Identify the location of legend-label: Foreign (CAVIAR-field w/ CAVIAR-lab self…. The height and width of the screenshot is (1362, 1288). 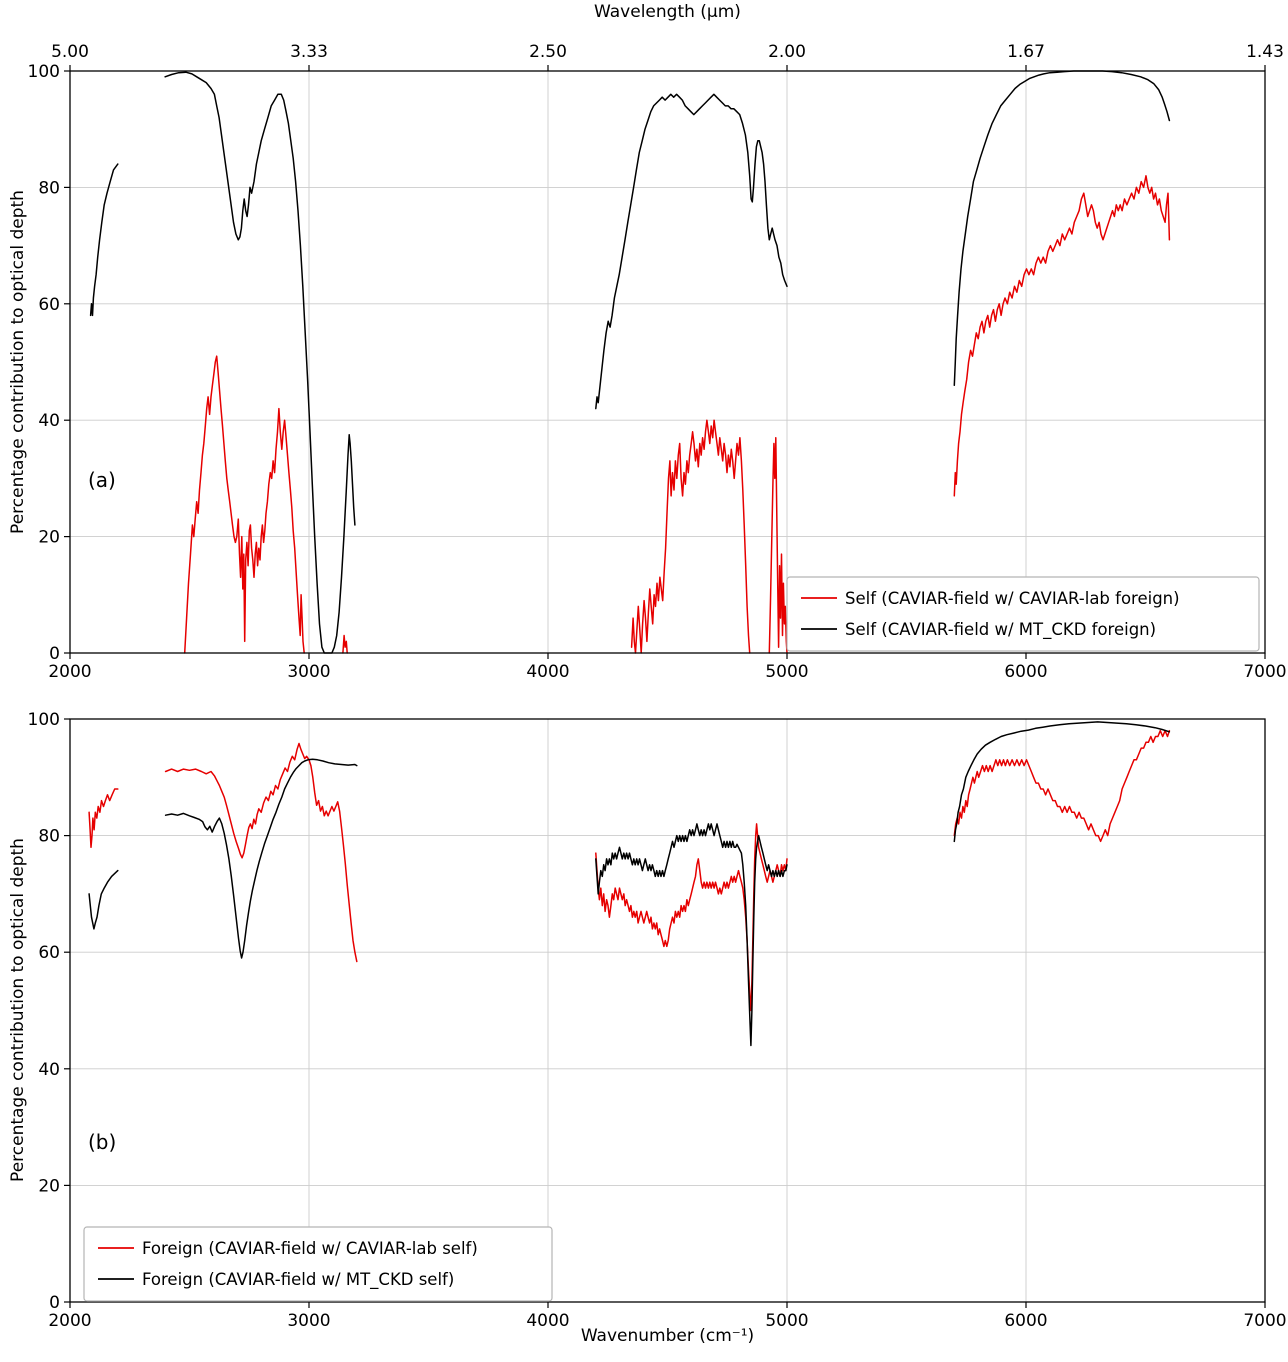
(310, 1248).